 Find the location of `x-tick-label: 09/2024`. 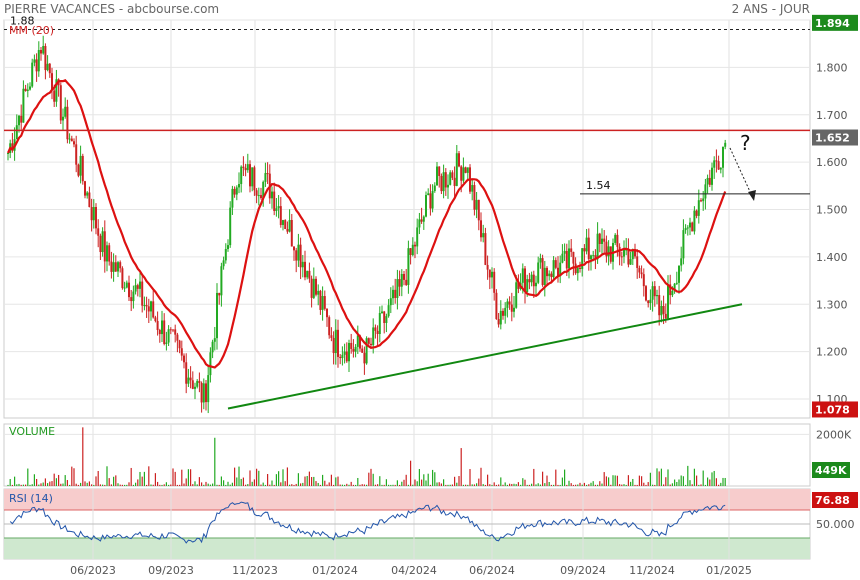

x-tick-label: 09/2024 is located at coordinates (583, 570).